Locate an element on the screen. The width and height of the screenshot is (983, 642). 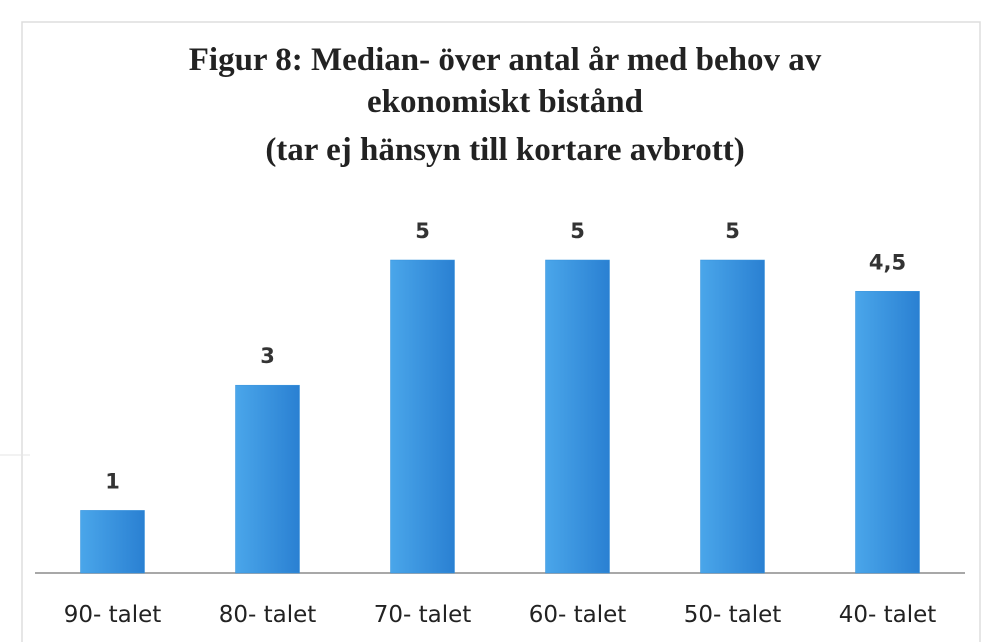
value-label: 3 is located at coordinates (267, 356).